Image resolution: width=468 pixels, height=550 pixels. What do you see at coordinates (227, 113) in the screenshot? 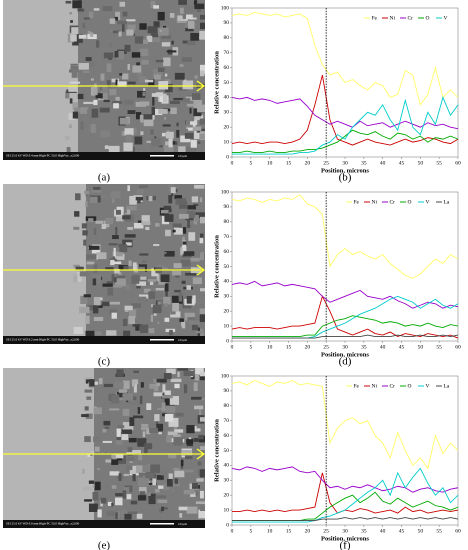
I see `y-tick-label: 30` at bounding box center [227, 113].